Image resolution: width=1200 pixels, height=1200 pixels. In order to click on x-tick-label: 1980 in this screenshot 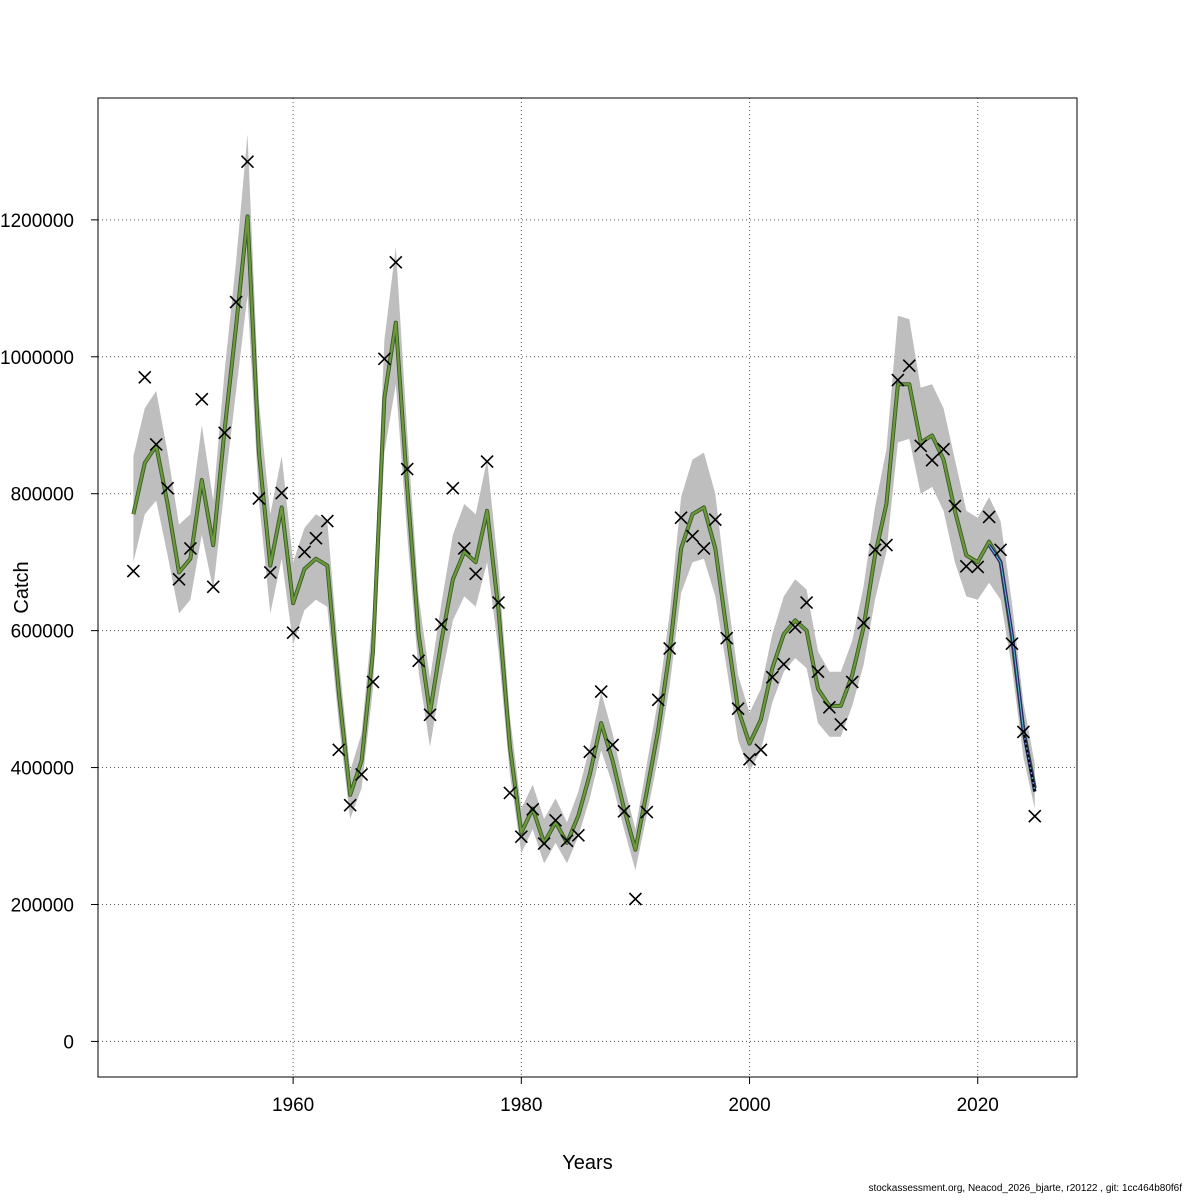, I will do `click(521, 1105)`.